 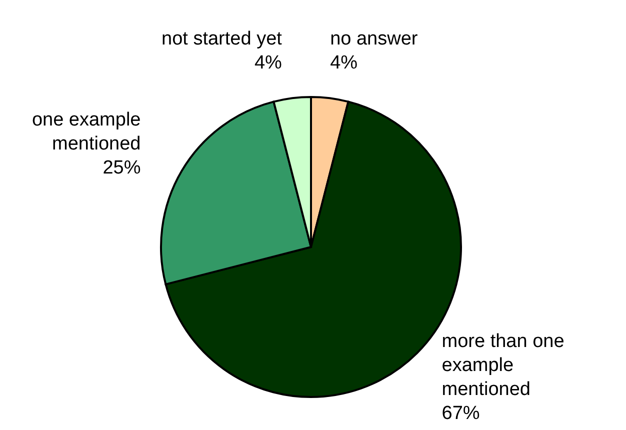 What do you see at coordinates (374, 39) in the screenshot?
I see `slice-label: no answer` at bounding box center [374, 39].